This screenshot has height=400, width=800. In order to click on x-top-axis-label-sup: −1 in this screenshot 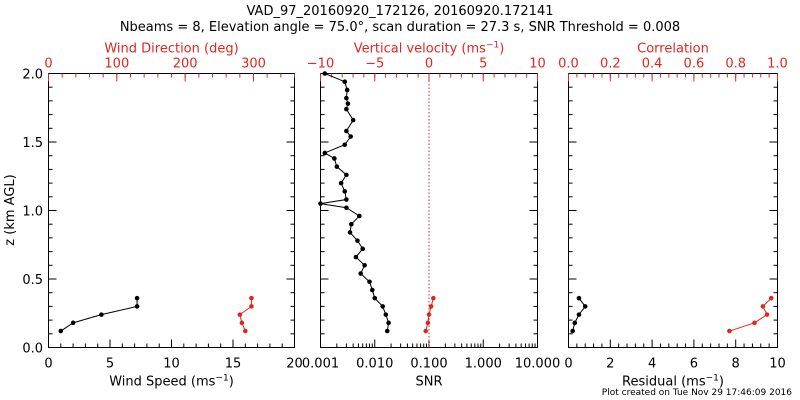, I will do `click(492, 46)`.